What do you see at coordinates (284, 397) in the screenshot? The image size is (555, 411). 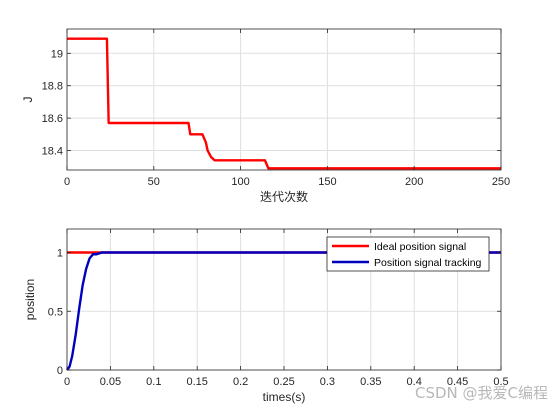 I see `x-axis-label: times(s)` at bounding box center [284, 397].